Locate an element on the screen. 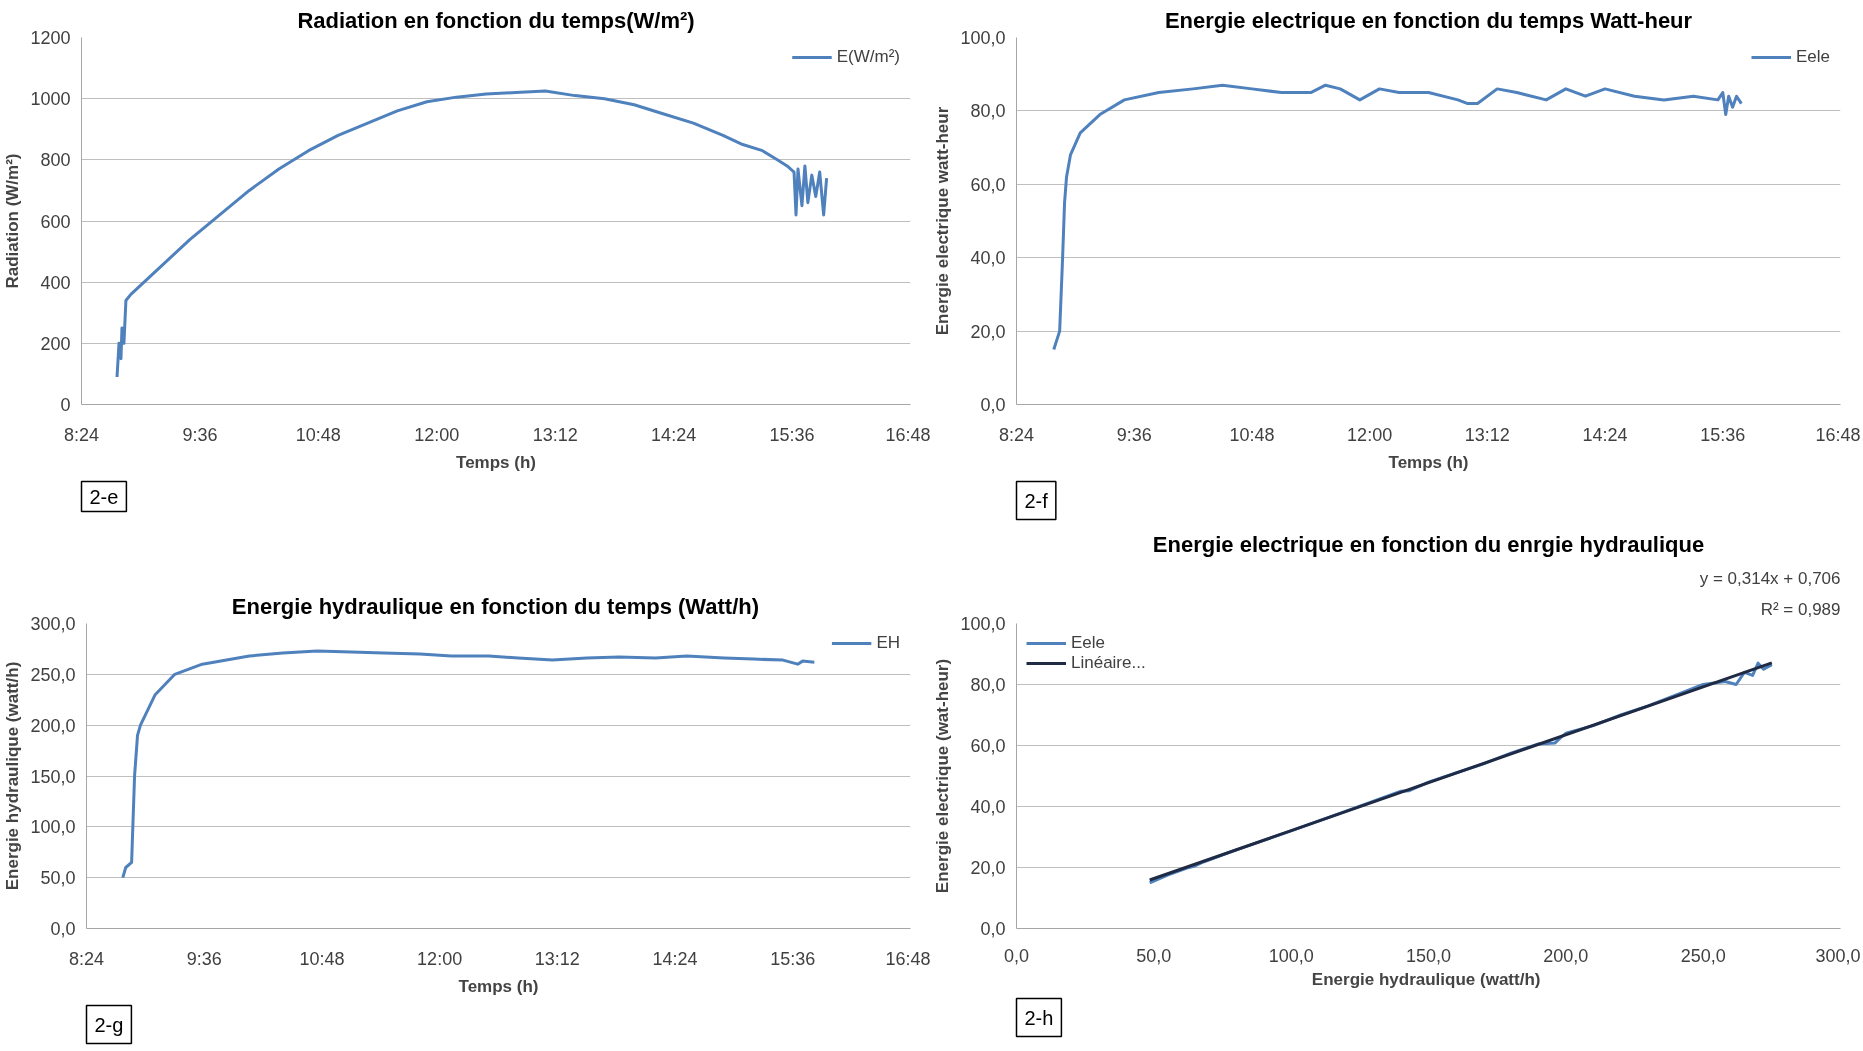 The height and width of the screenshot is (1051, 1863). legend-label: E(W/m²) is located at coordinates (868, 57).